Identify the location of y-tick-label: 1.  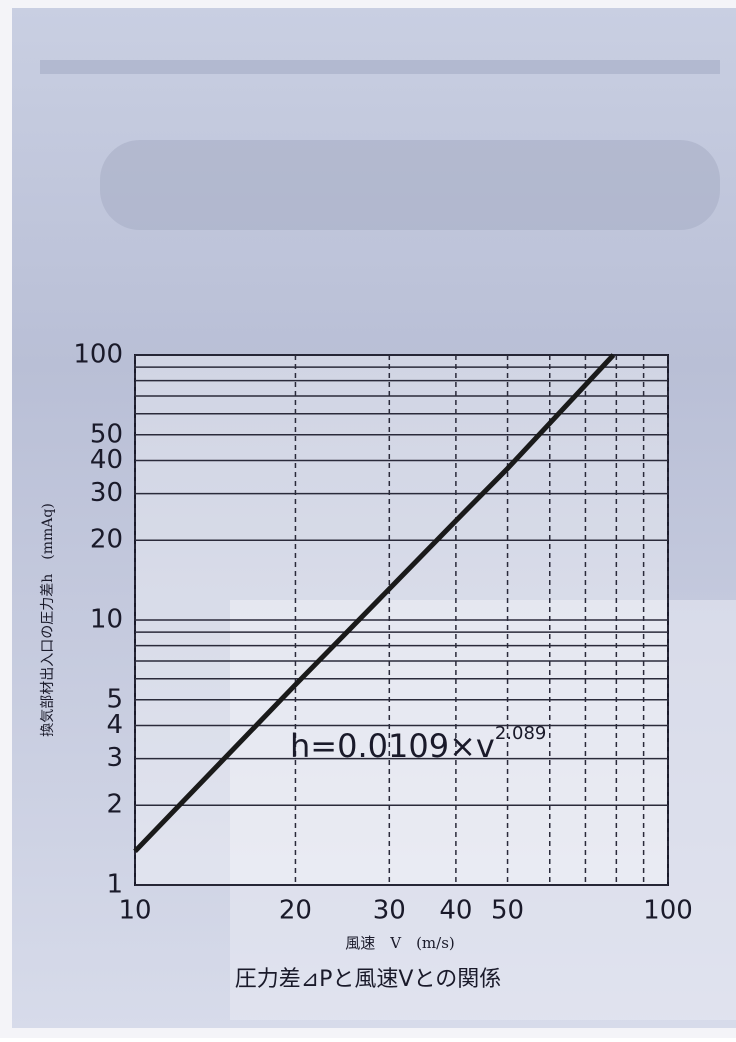
(114, 885).